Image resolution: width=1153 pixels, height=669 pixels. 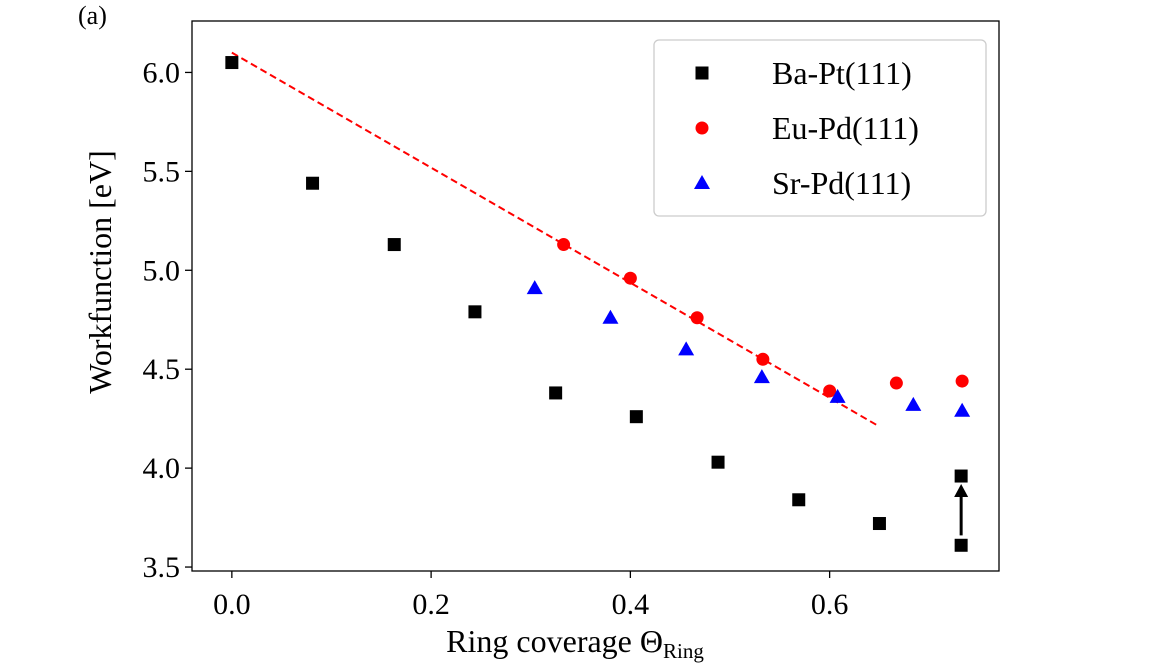 What do you see at coordinates (232, 604) in the screenshot?
I see `x-tick-label: 0.0` at bounding box center [232, 604].